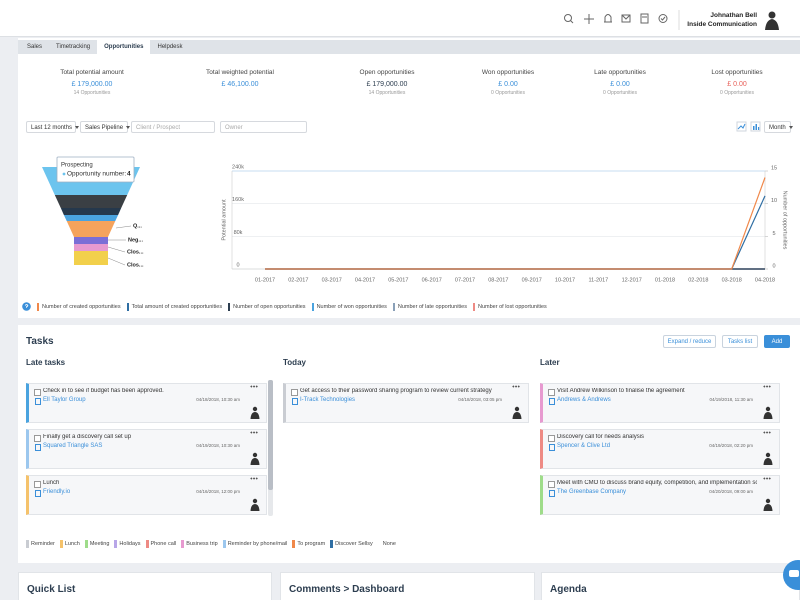  I want to click on x-tick-label: 04-2018, so click(765, 280).